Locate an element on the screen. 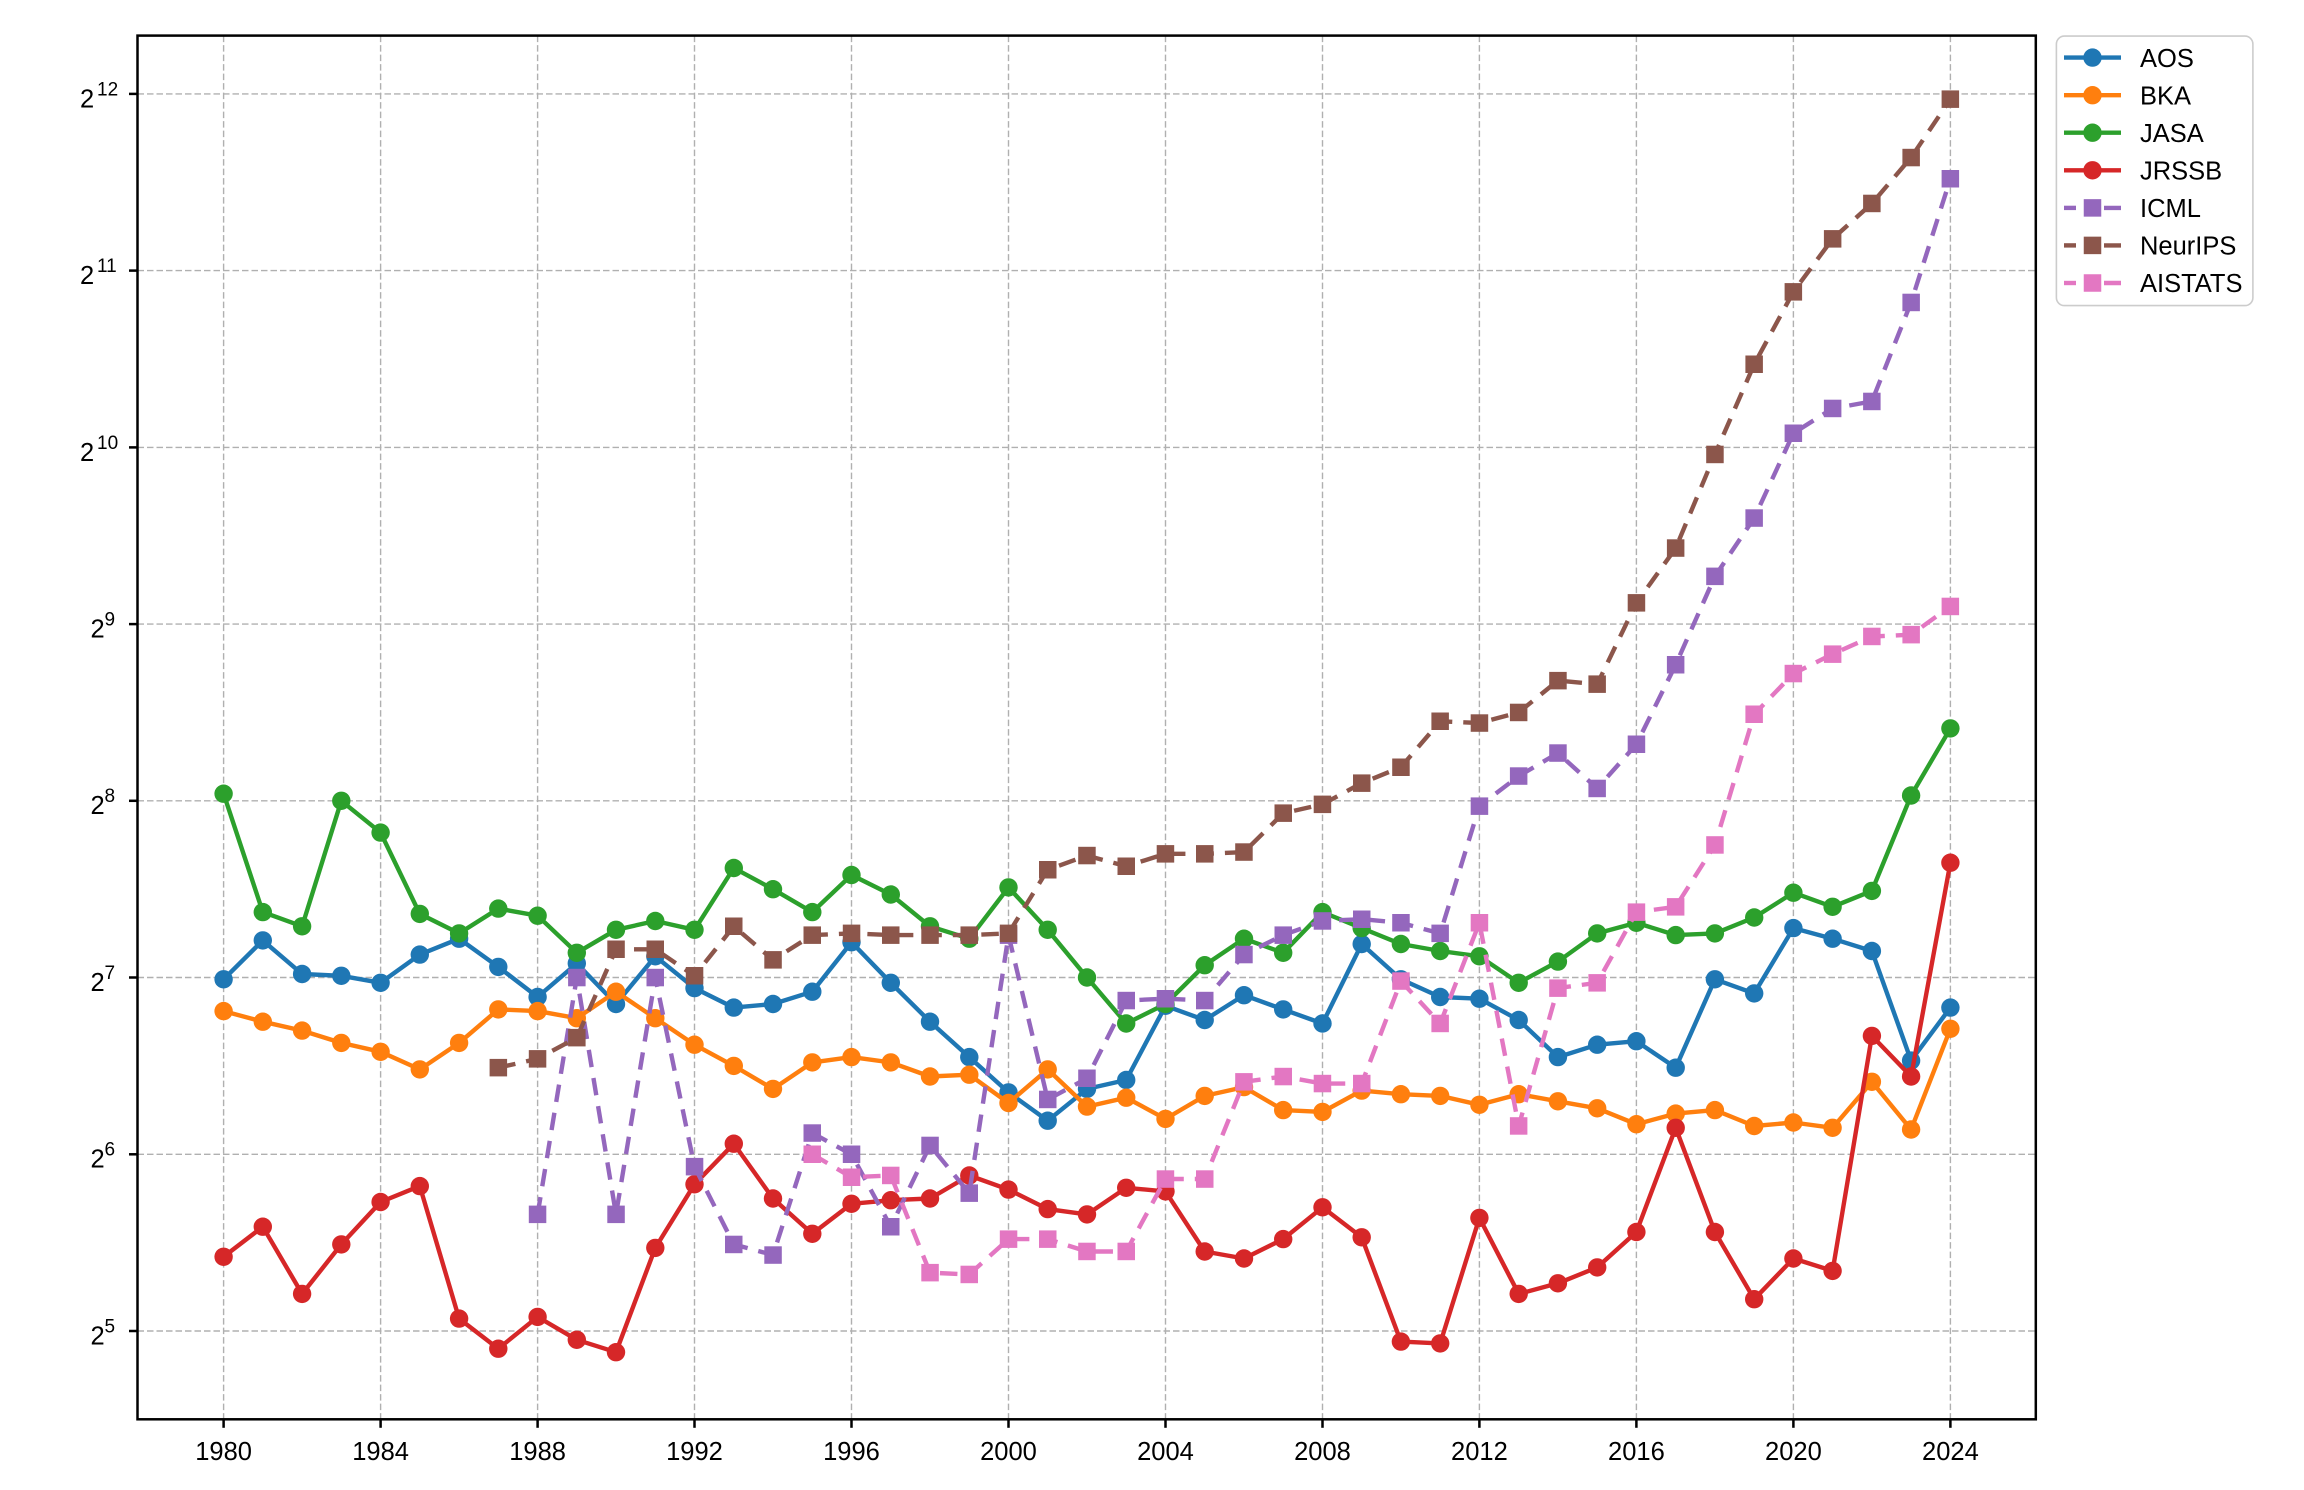  svg-text: BKA is located at coordinates (2165, 96).